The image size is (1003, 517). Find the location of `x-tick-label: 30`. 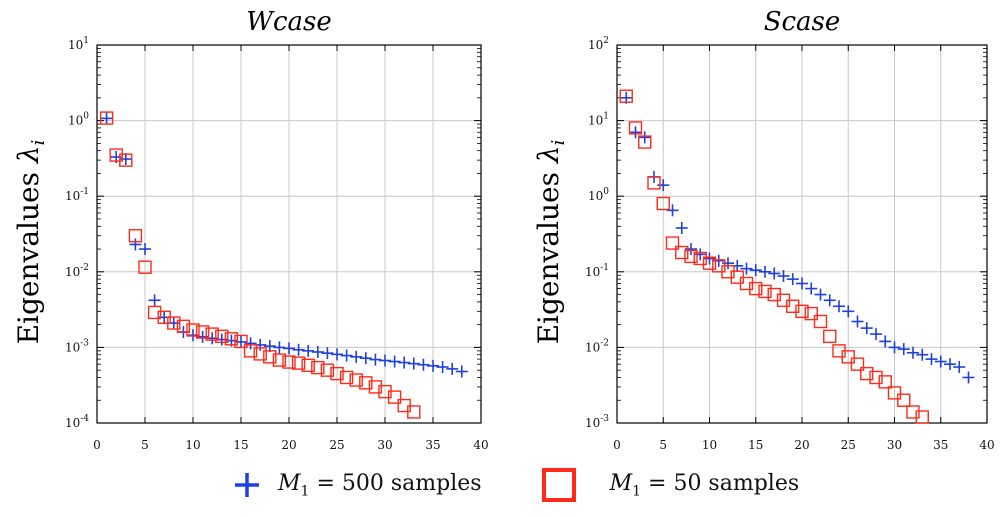

x-tick-label: 30 is located at coordinates (894, 445).